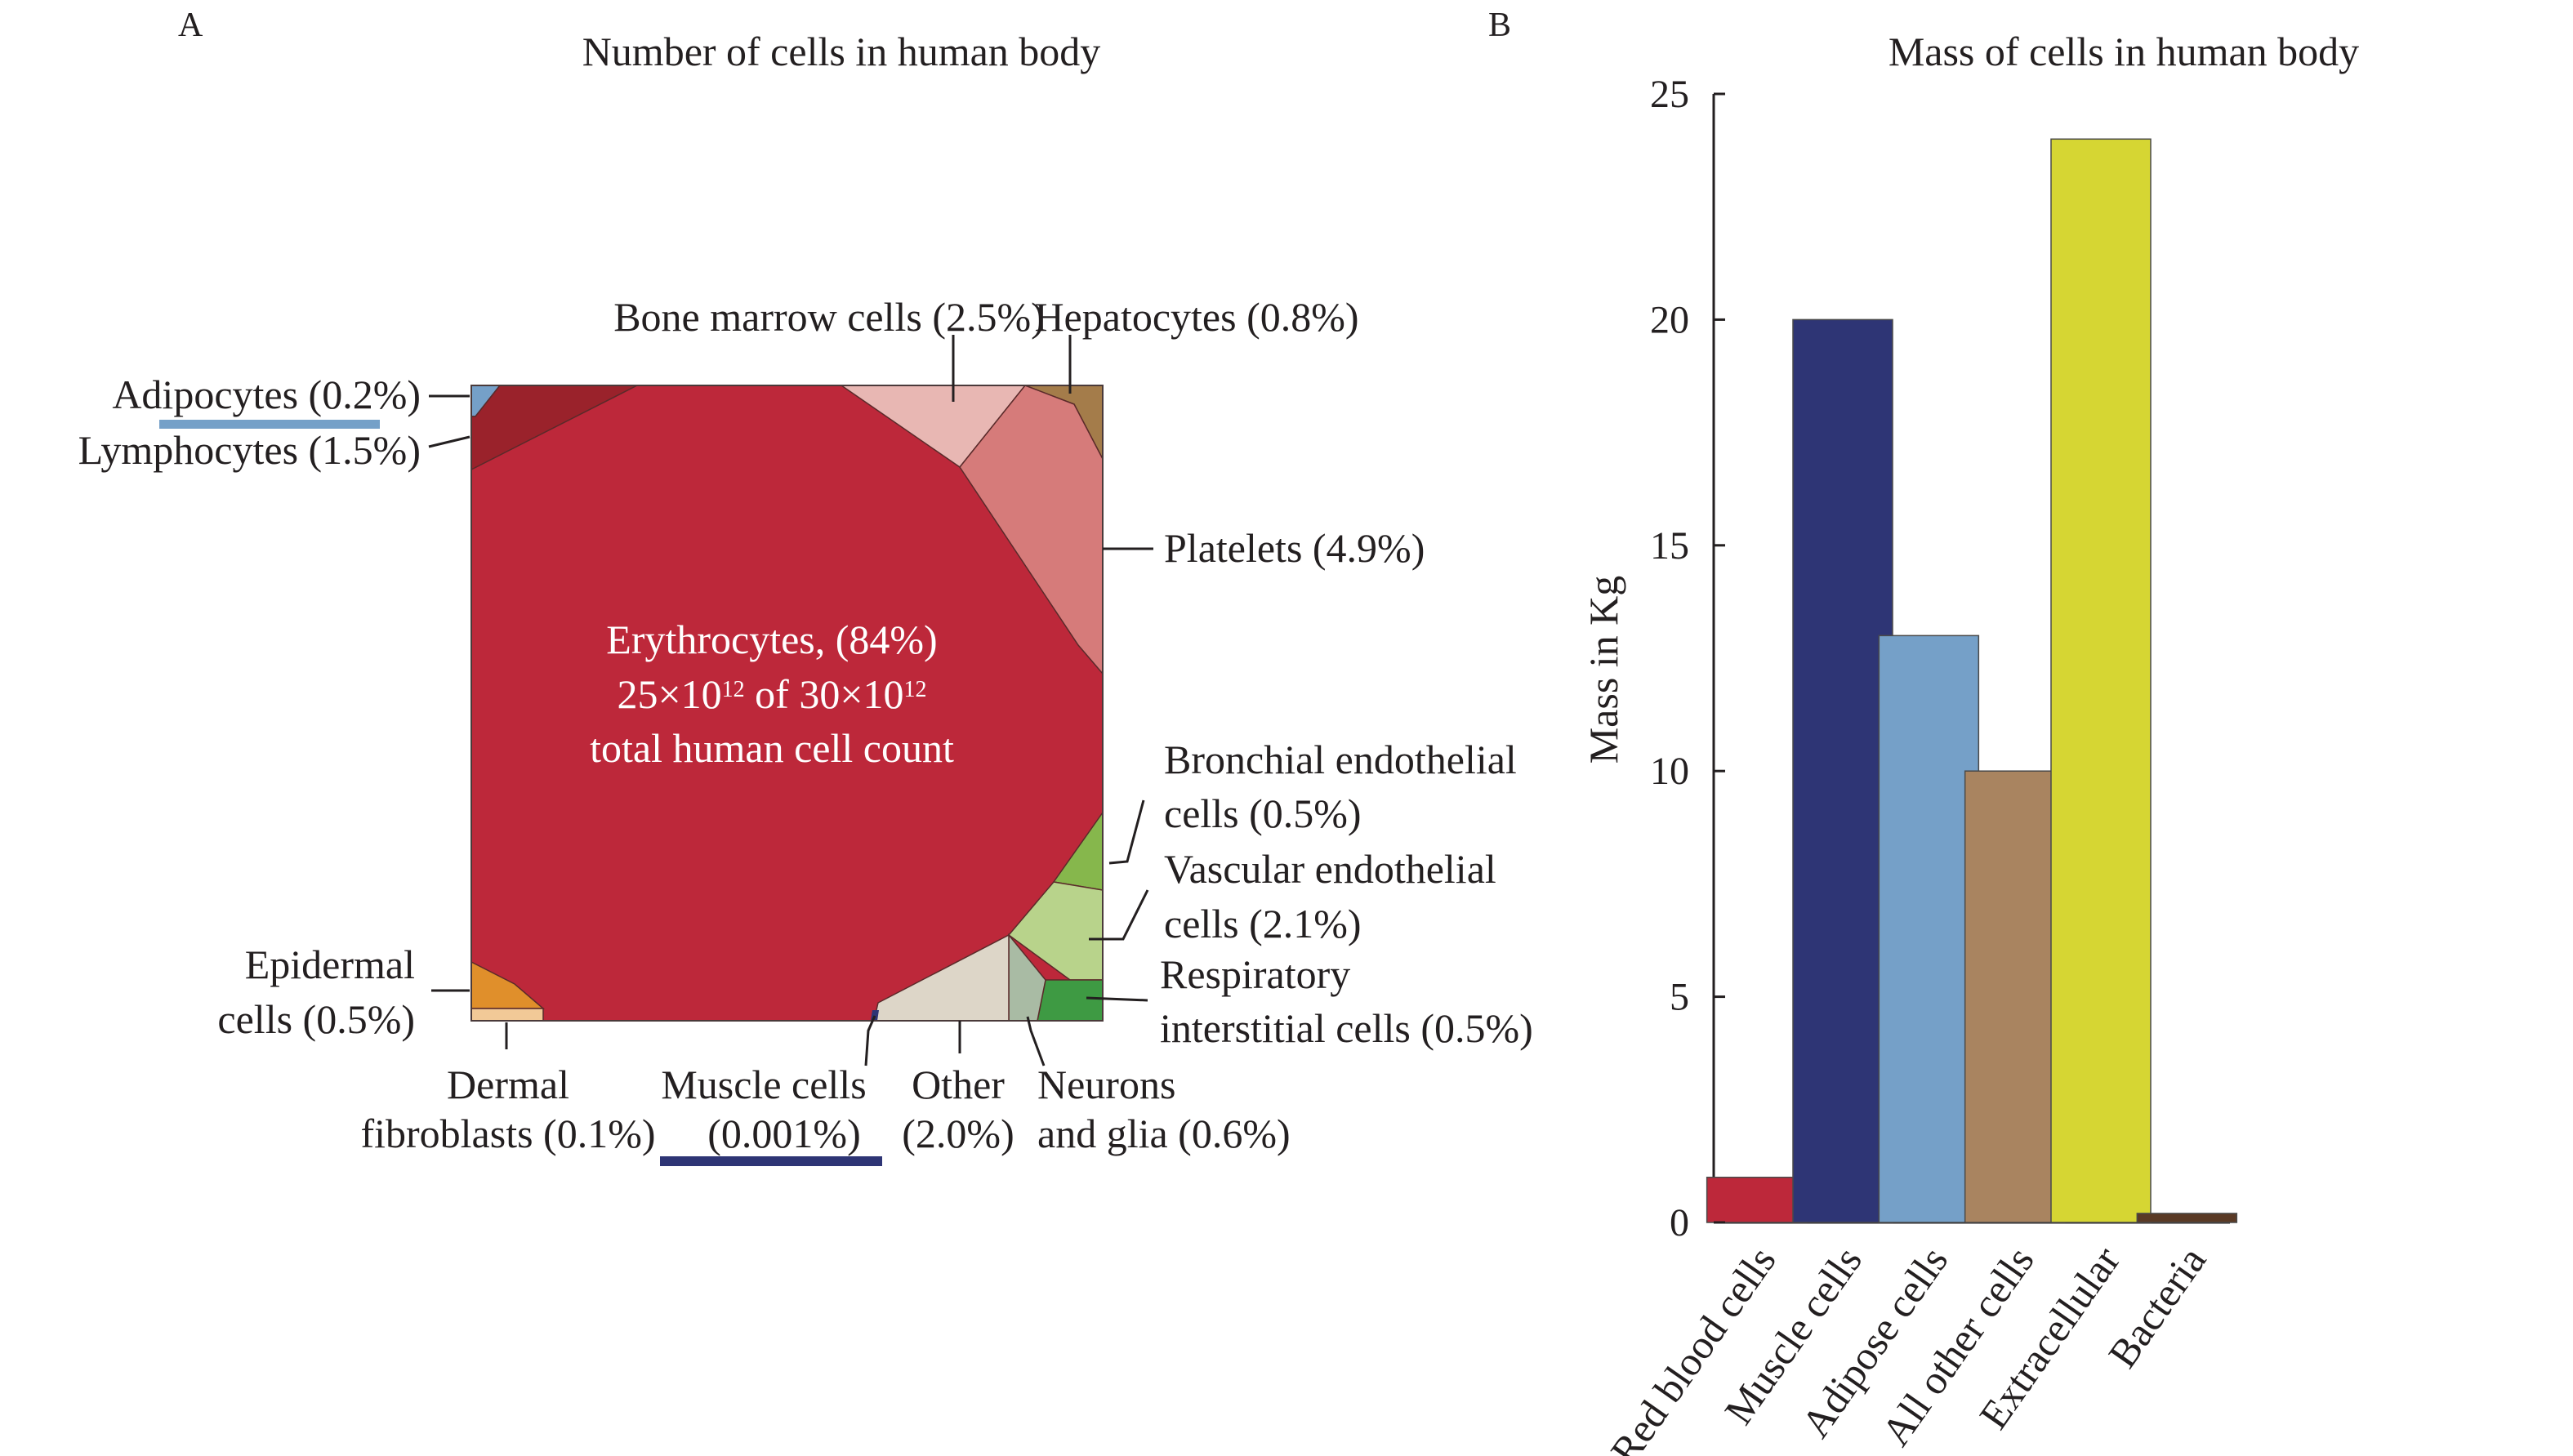 The width and height of the screenshot is (2573, 1456). I want to click on epidermal-label-line1: Epidermal, so click(330, 965).